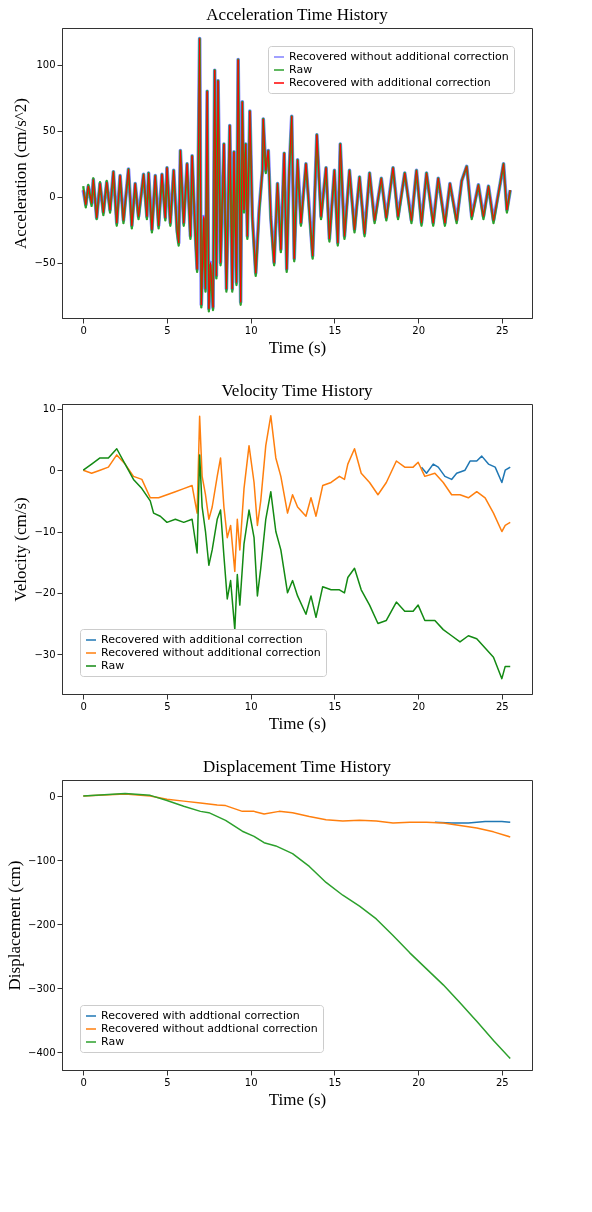 This screenshot has width=592, height=1212. Describe the element at coordinates (46, 65) in the screenshot. I see `y-tick-label: 100` at that location.